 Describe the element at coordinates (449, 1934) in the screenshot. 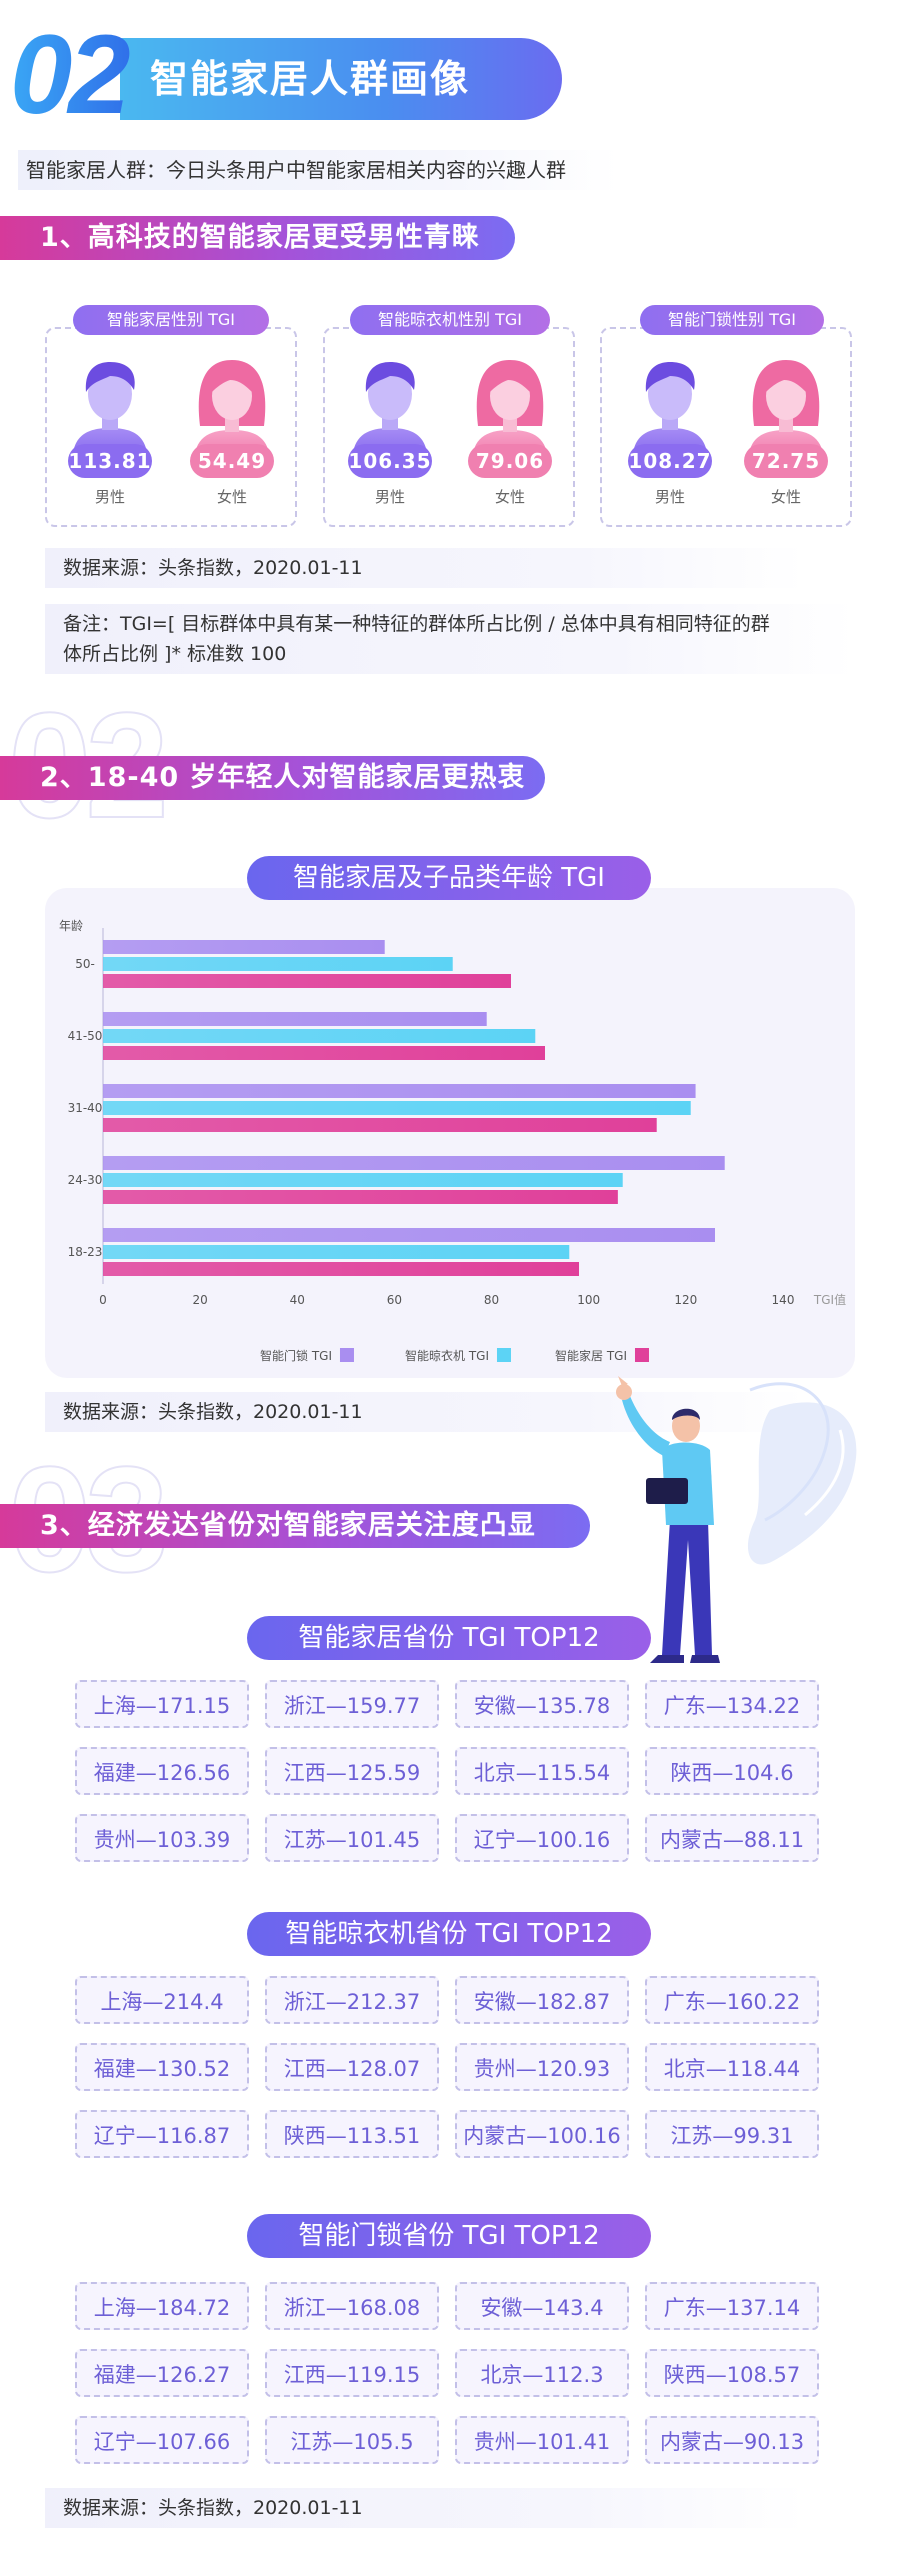

I see `province-group-title: 智能晾衣机省份 TGI TOP12` at that location.